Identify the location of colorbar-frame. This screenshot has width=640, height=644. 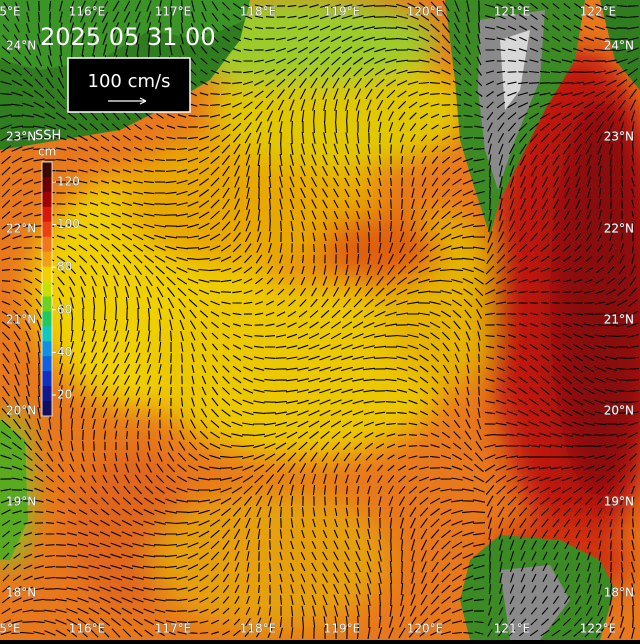
(47, 289).